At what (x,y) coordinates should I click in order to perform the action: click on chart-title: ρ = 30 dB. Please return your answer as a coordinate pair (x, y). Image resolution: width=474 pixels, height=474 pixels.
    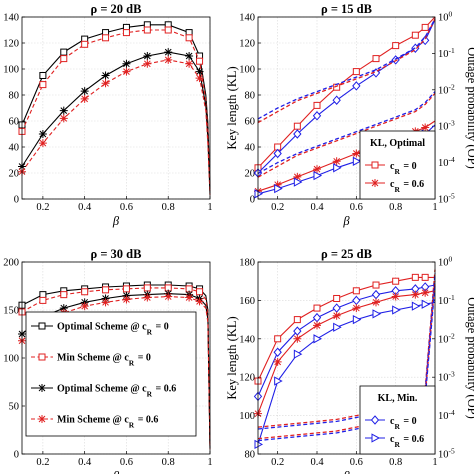
    Looking at the image, I should click on (116, 254).